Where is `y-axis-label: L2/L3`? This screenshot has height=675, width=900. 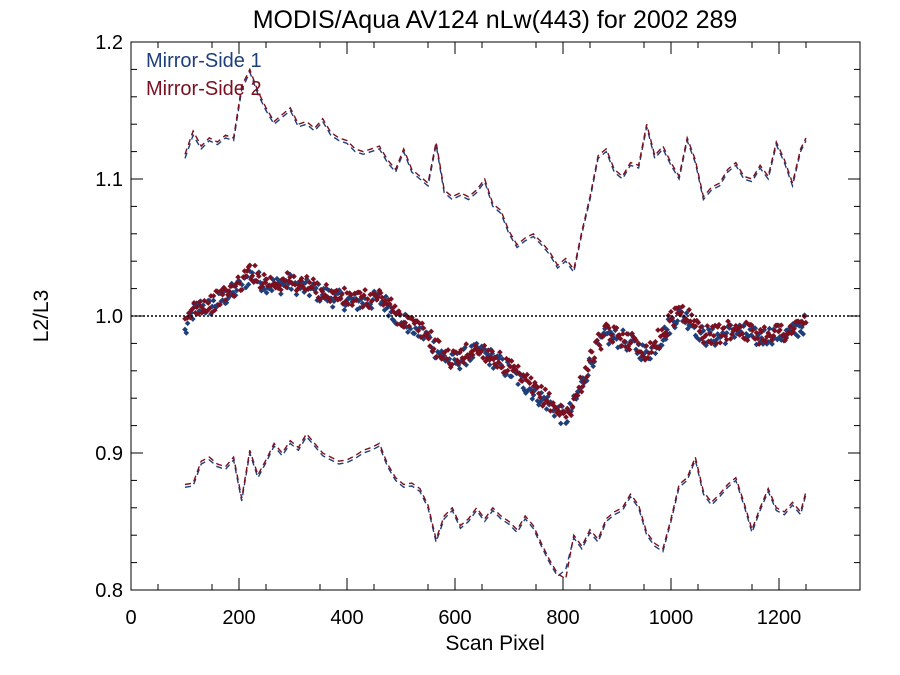
y-axis-label: L2/L3 is located at coordinates (41, 316).